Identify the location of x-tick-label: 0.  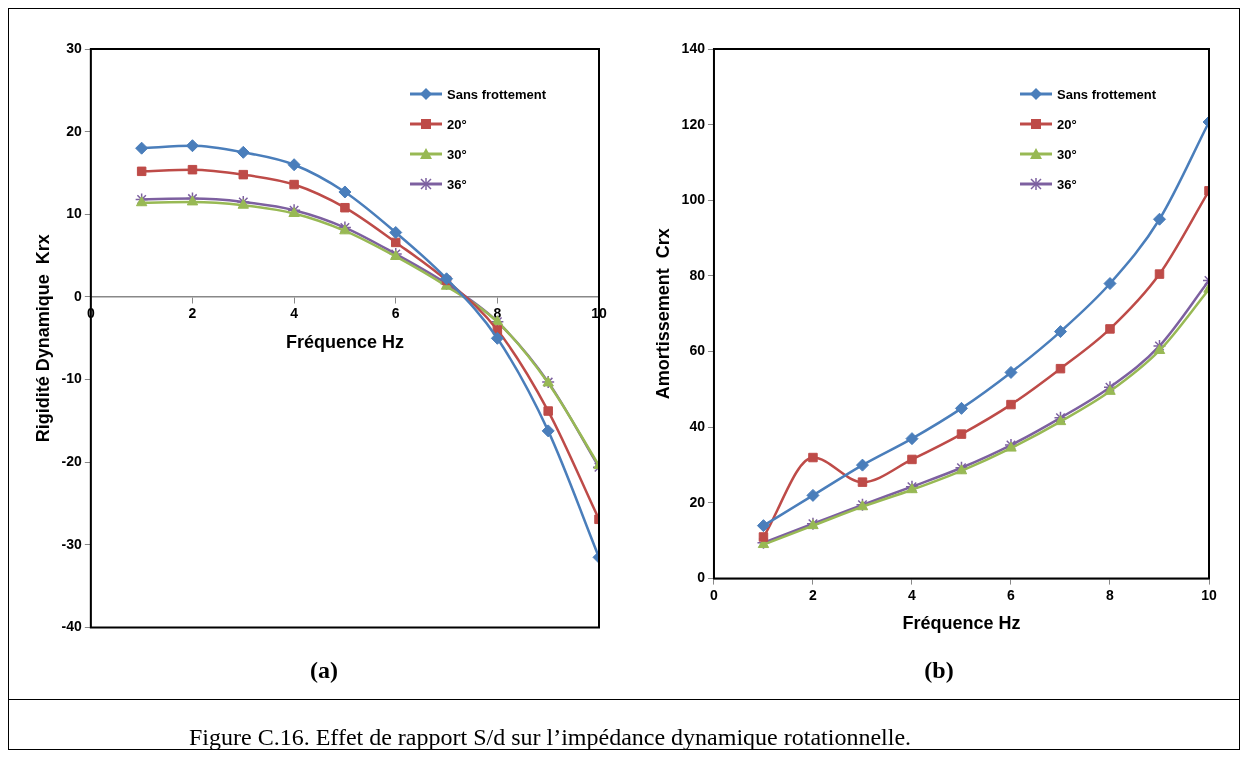
(714, 594).